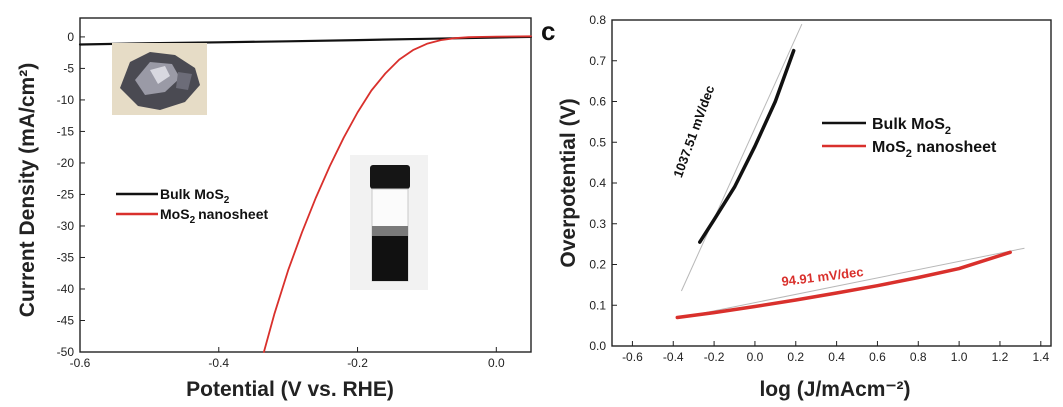 This screenshot has width=1063, height=407. Describe the element at coordinates (597, 102) in the screenshot. I see `right-ytick-label: 0.6` at that location.